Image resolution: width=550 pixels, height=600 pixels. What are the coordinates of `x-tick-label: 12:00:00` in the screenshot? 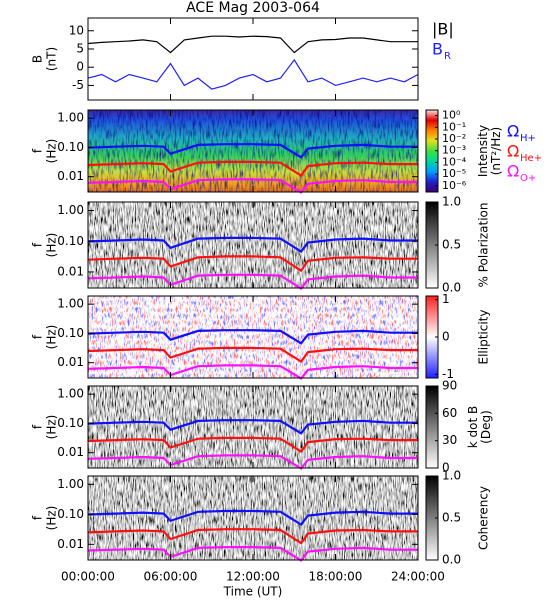 It's located at (253, 577).